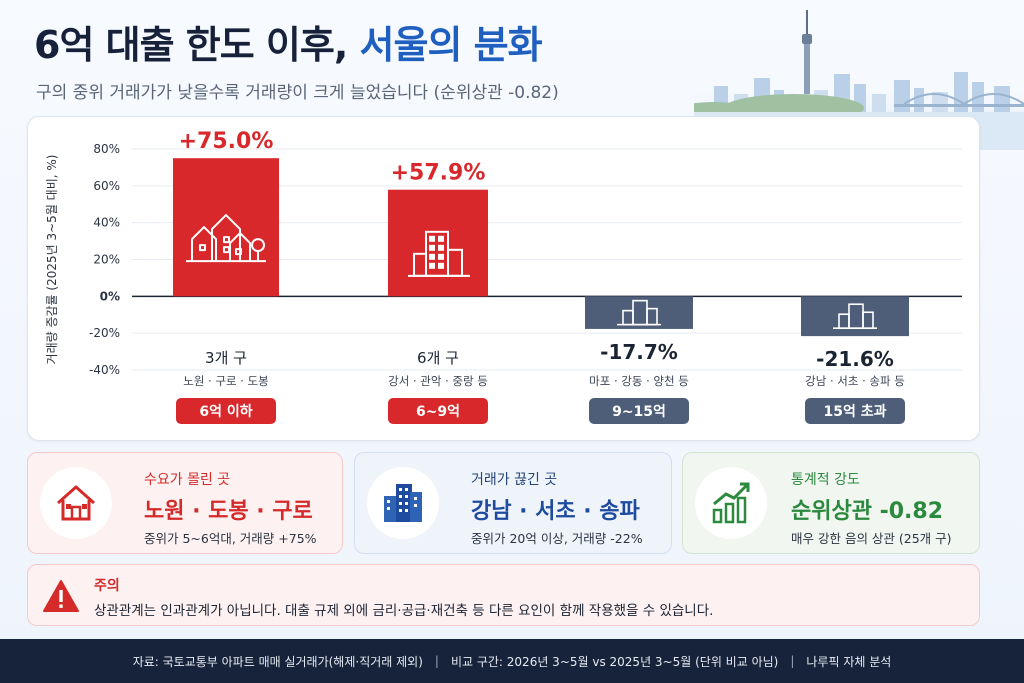 This screenshot has width=1024, height=683. Describe the element at coordinates (191, 45) in the screenshot. I see `title-main: 6억 대출 한도 이후,` at that location.